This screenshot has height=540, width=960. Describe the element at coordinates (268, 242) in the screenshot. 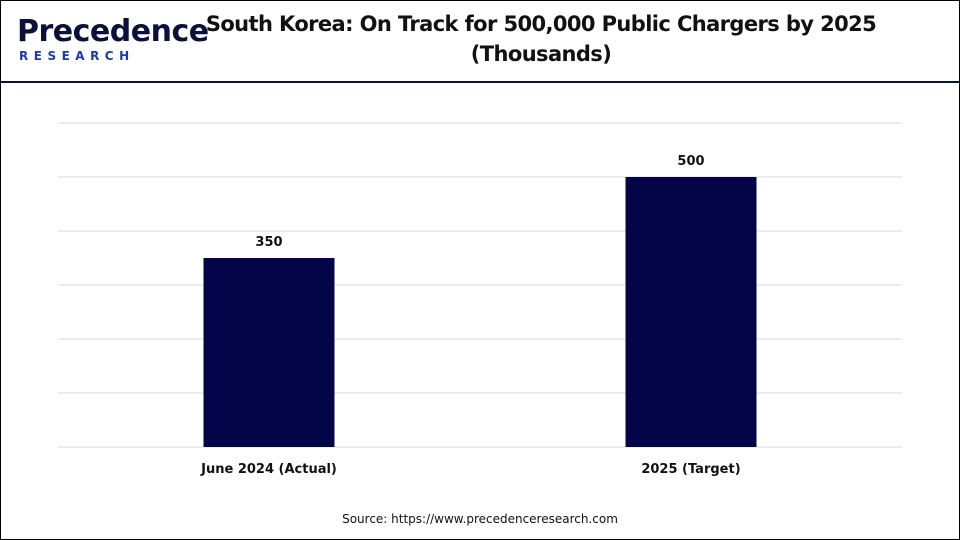

I see `data-label: 350` at that location.